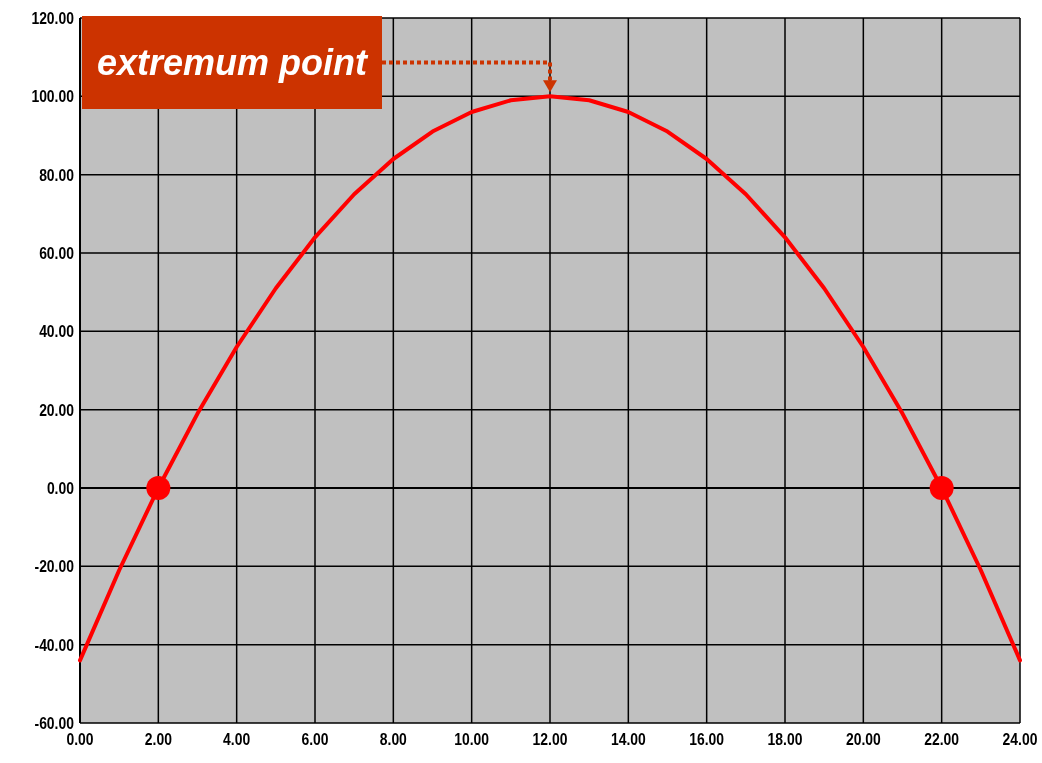 This screenshot has height=763, width=1042. Describe the element at coordinates (52, 96) in the screenshot. I see `y-tick-label: 100.00` at that location.